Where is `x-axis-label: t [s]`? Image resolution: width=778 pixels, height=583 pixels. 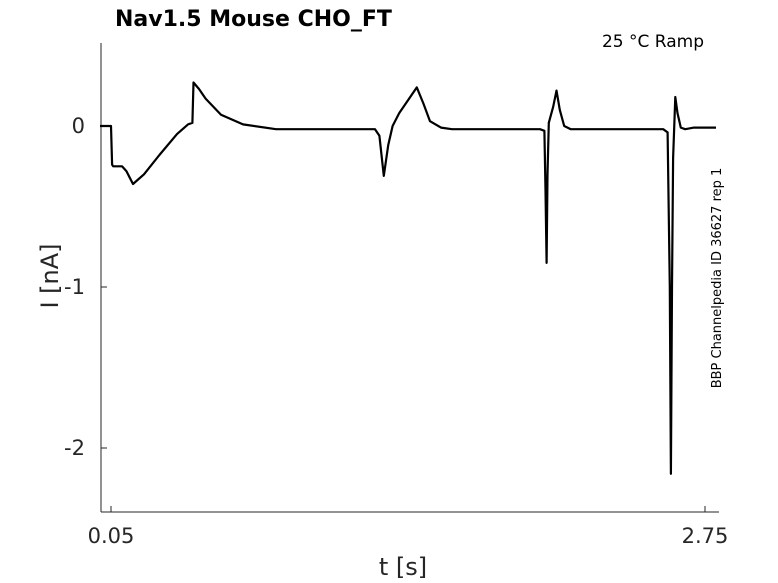 x-axis-label: t [s] is located at coordinates (403, 567).